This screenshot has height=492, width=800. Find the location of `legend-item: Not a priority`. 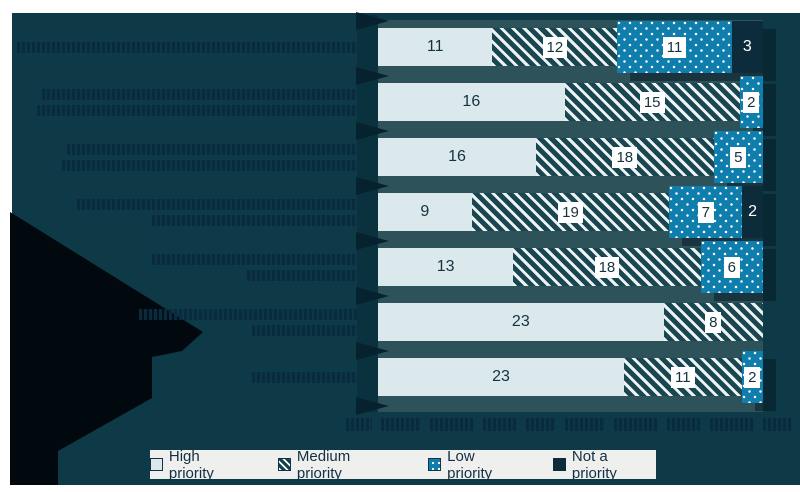

legend-item: Not a priority is located at coordinates (604, 465).